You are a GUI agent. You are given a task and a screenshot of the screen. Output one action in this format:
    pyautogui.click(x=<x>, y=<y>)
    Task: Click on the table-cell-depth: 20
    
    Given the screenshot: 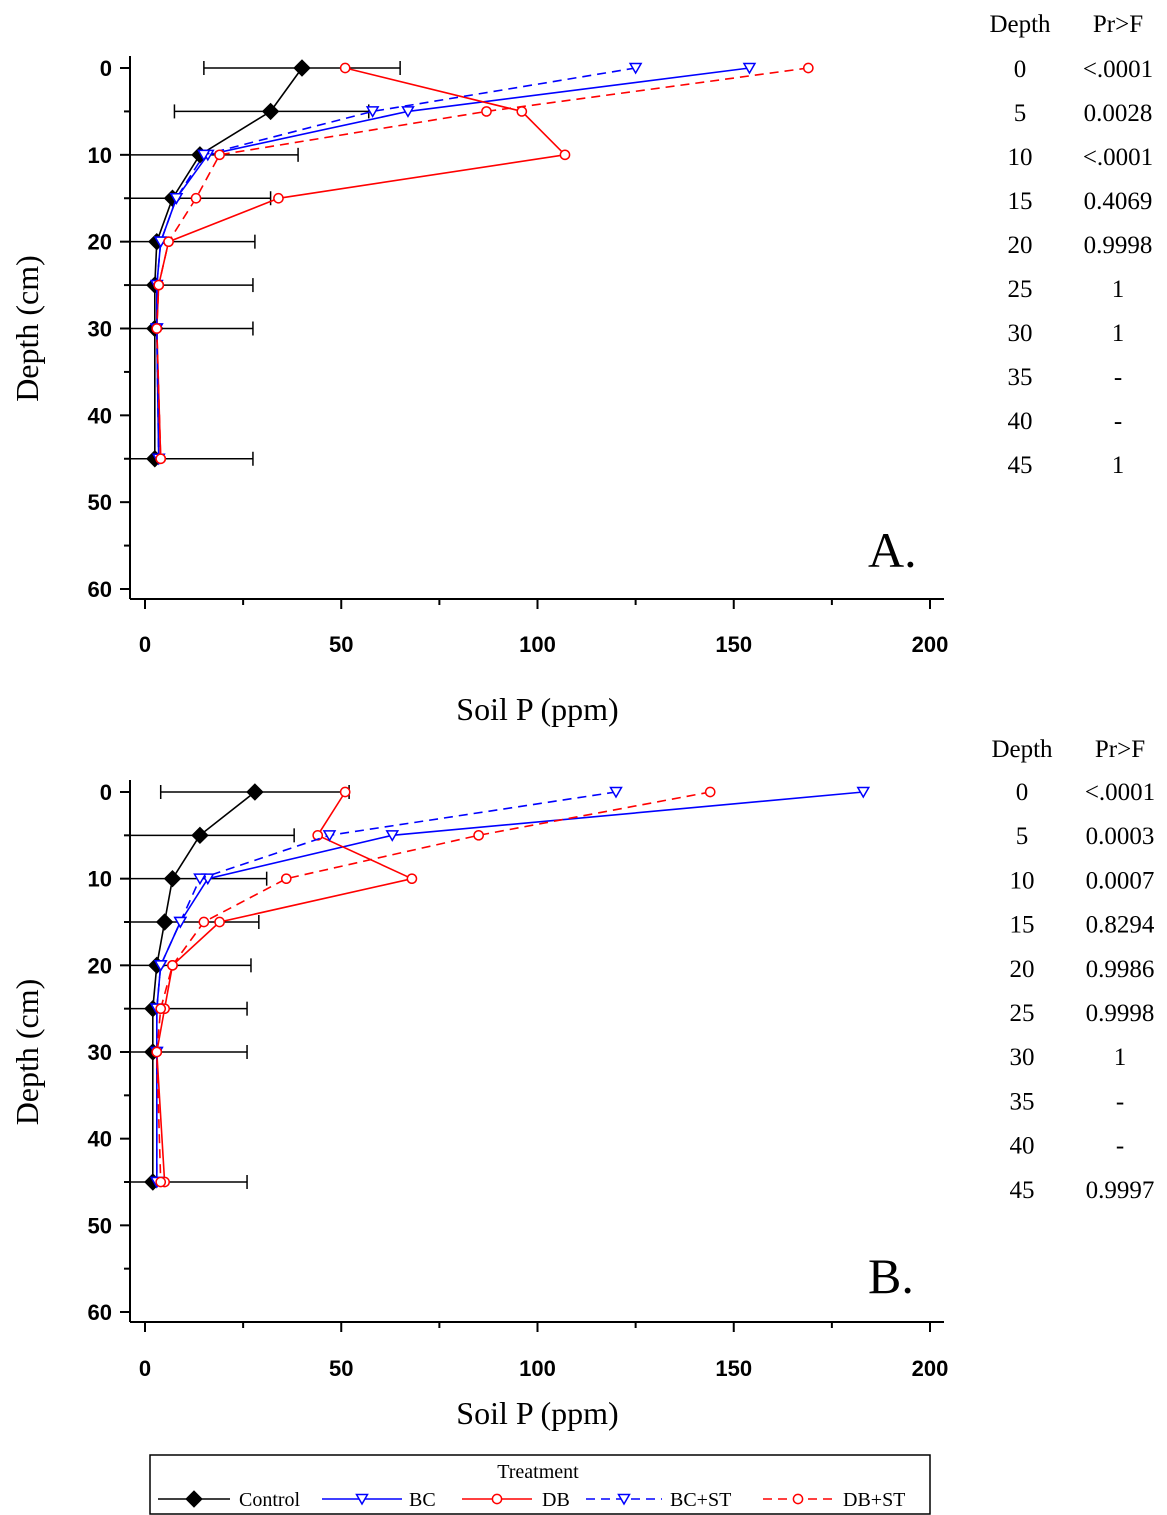 What is the action you would take?
    pyautogui.click(x=1020, y=245)
    